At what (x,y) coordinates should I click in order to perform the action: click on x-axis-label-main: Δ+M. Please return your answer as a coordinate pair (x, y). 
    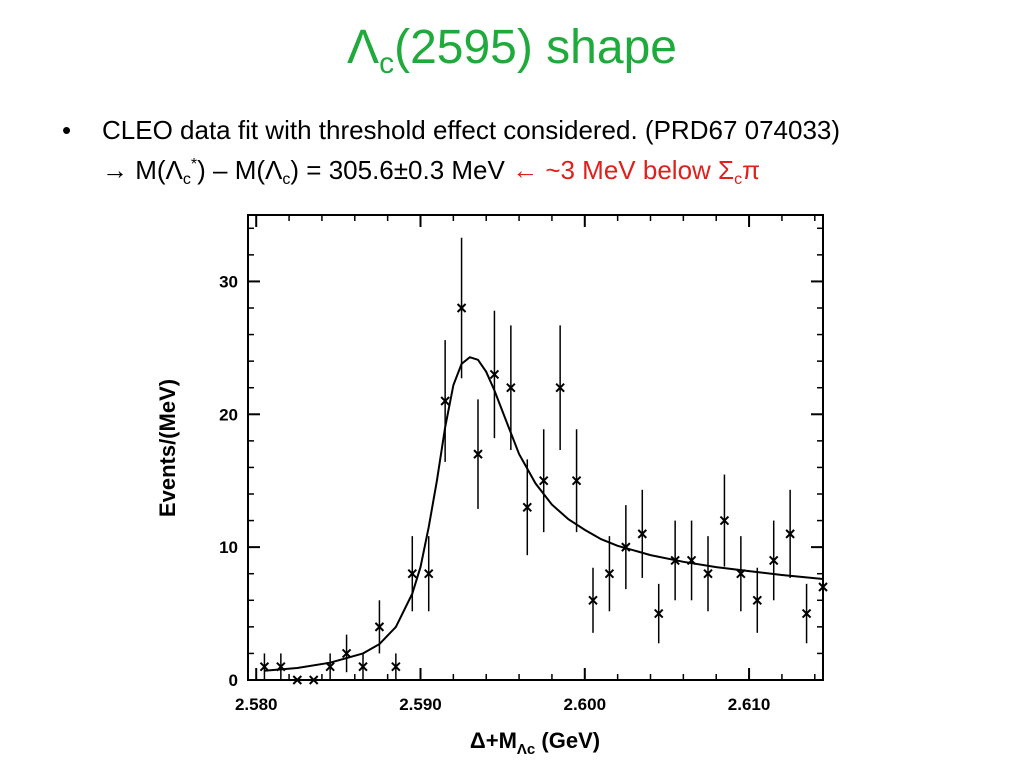
    Looking at the image, I should click on (493, 740).